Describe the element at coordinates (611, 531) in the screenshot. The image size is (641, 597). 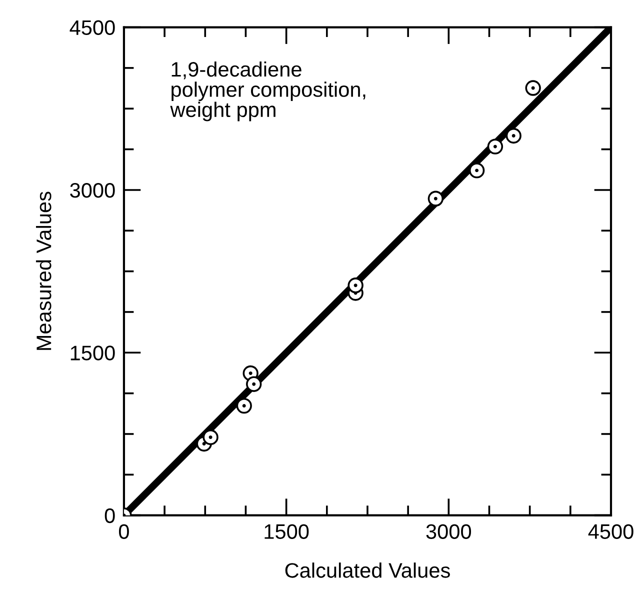
I see `x-tick-label: 4500` at that location.